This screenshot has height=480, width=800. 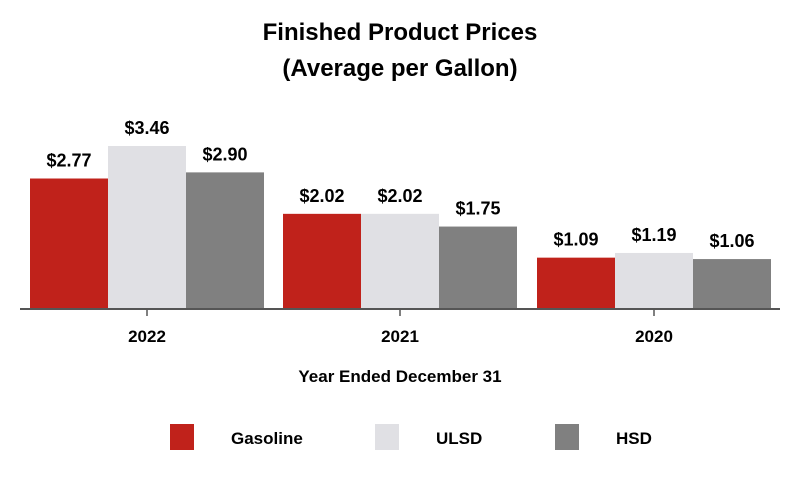 What do you see at coordinates (576, 283) in the screenshot?
I see `bar-gasoline-2020` at bounding box center [576, 283].